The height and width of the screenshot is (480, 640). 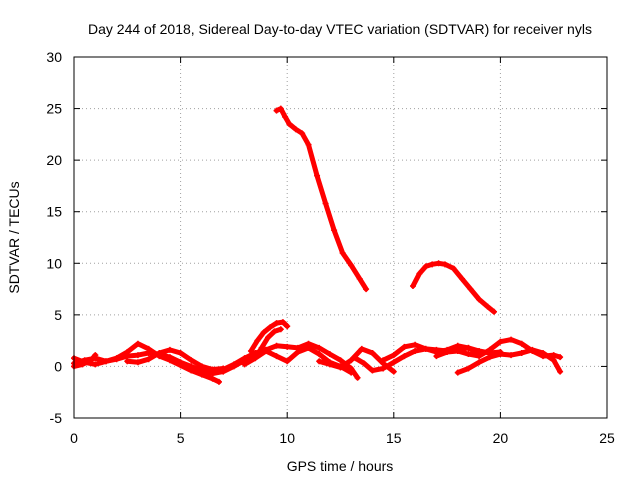 What do you see at coordinates (181, 438) in the screenshot?
I see `x-tick-label: 5` at bounding box center [181, 438].